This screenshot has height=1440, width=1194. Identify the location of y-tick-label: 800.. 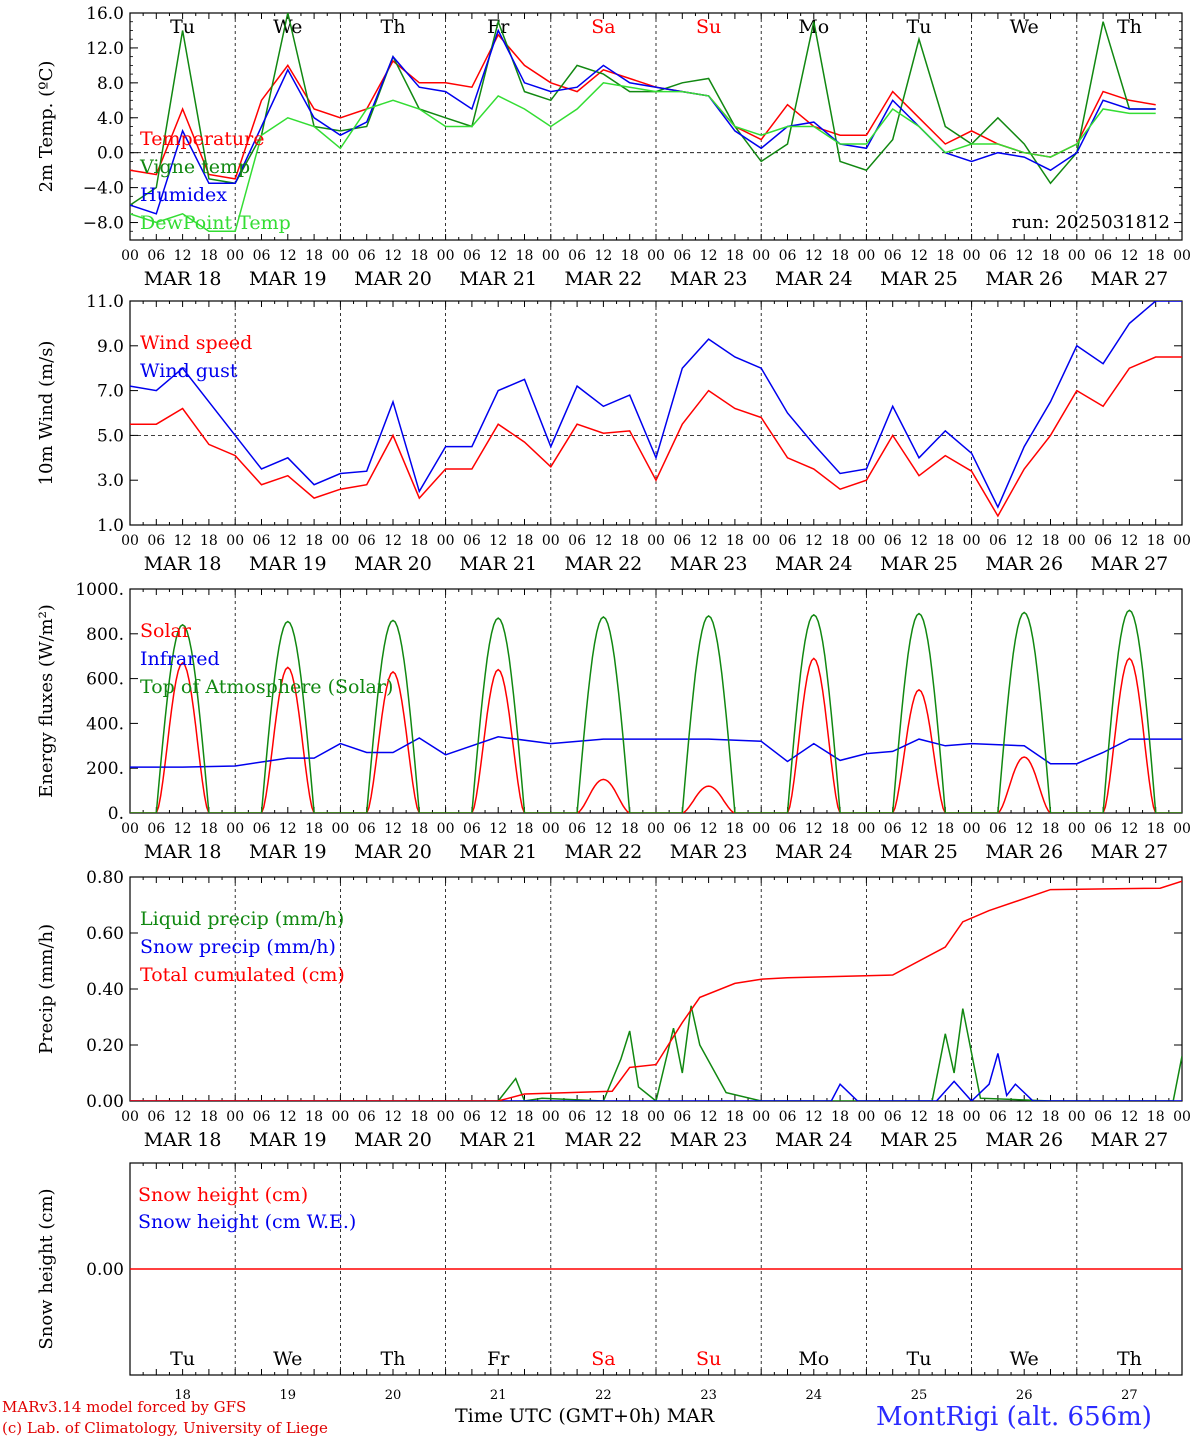
(105, 635).